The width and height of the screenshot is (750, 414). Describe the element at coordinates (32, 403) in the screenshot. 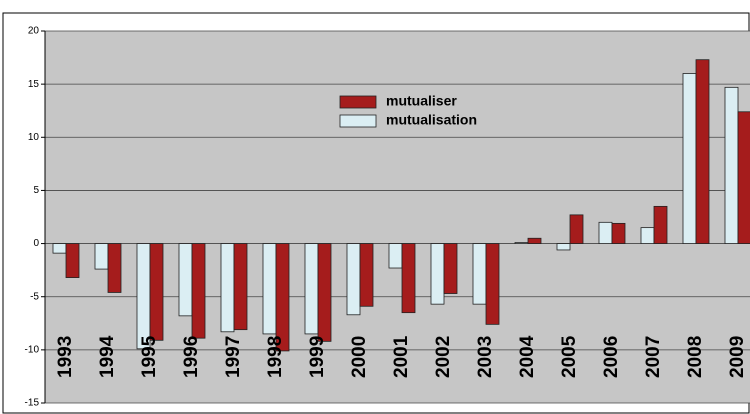

I see `y-tick-label: -15` at that location.